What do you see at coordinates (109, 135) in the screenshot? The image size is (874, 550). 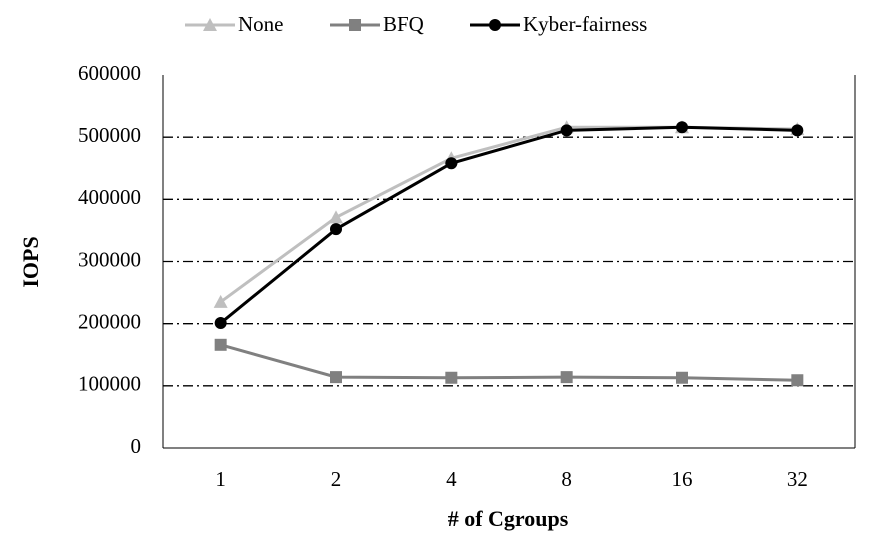 I see `y-tick-label: 500000` at bounding box center [109, 135].